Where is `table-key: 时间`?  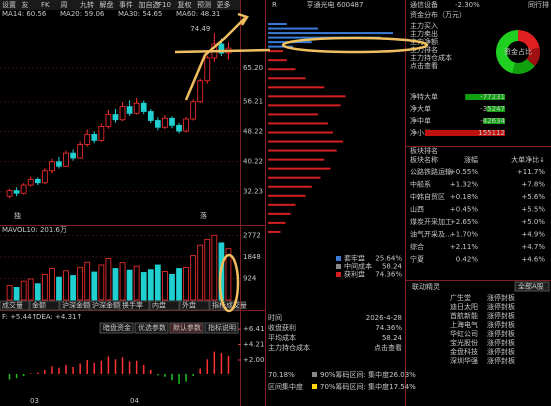
table-key: 时间 is located at coordinates (275, 317).